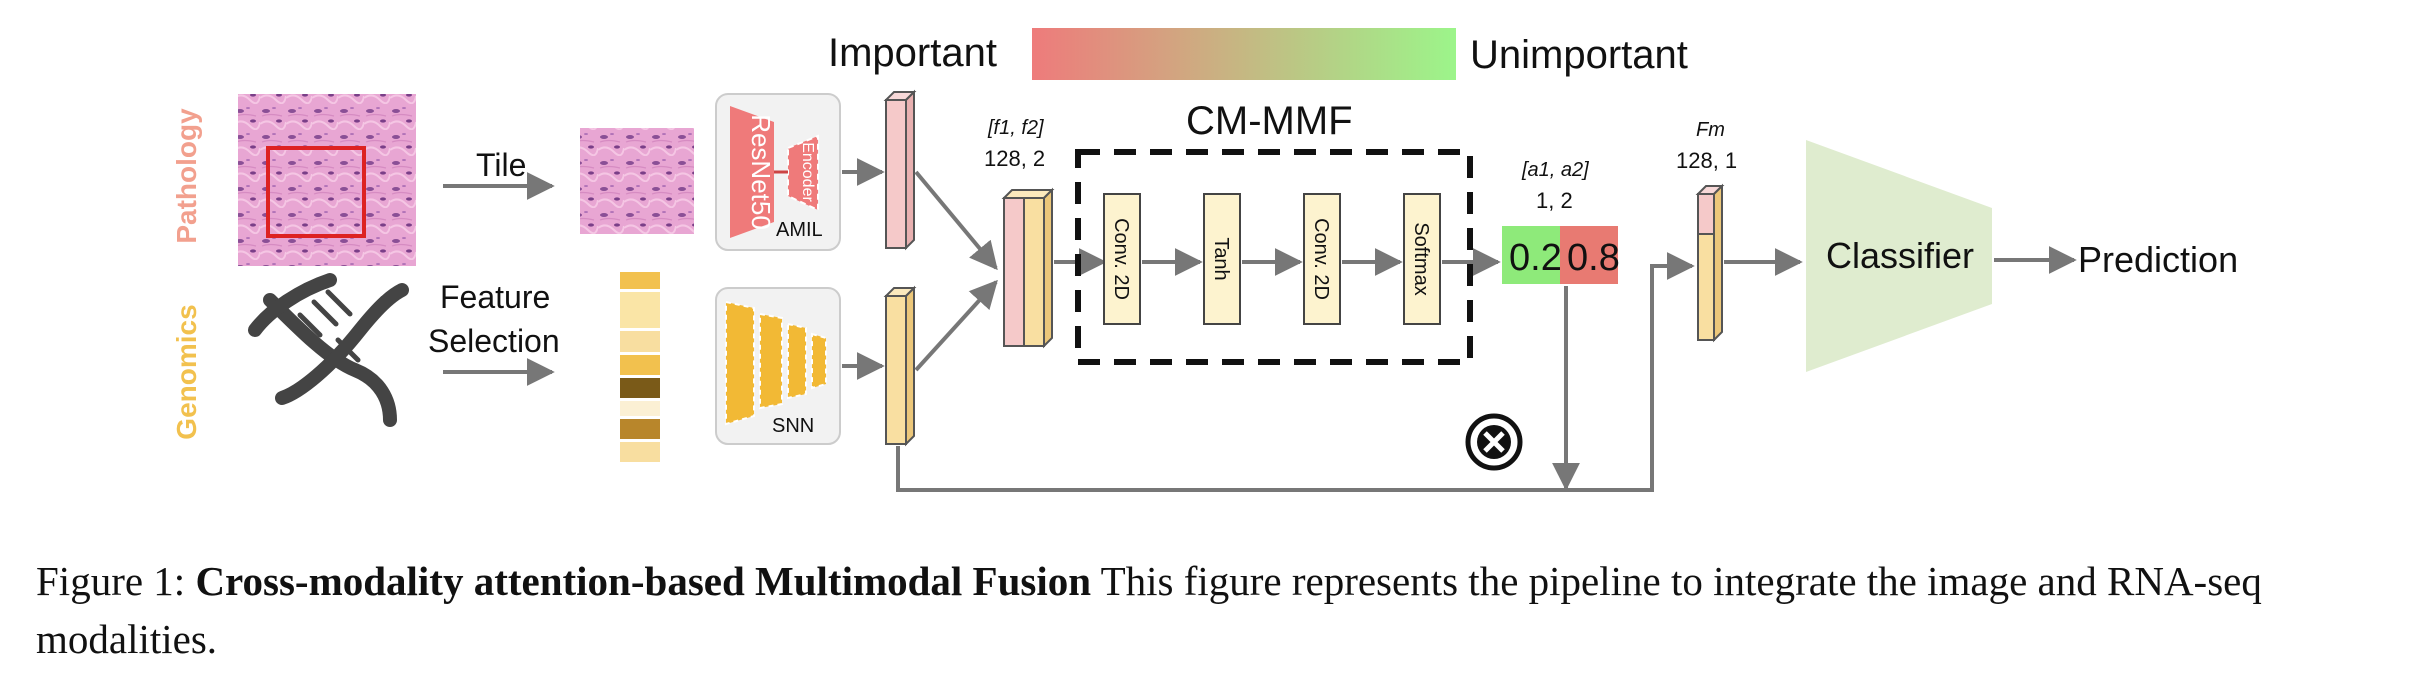 This screenshot has height=698, width=2424. I want to click on fused-feature-vector, so click(1710, 263).